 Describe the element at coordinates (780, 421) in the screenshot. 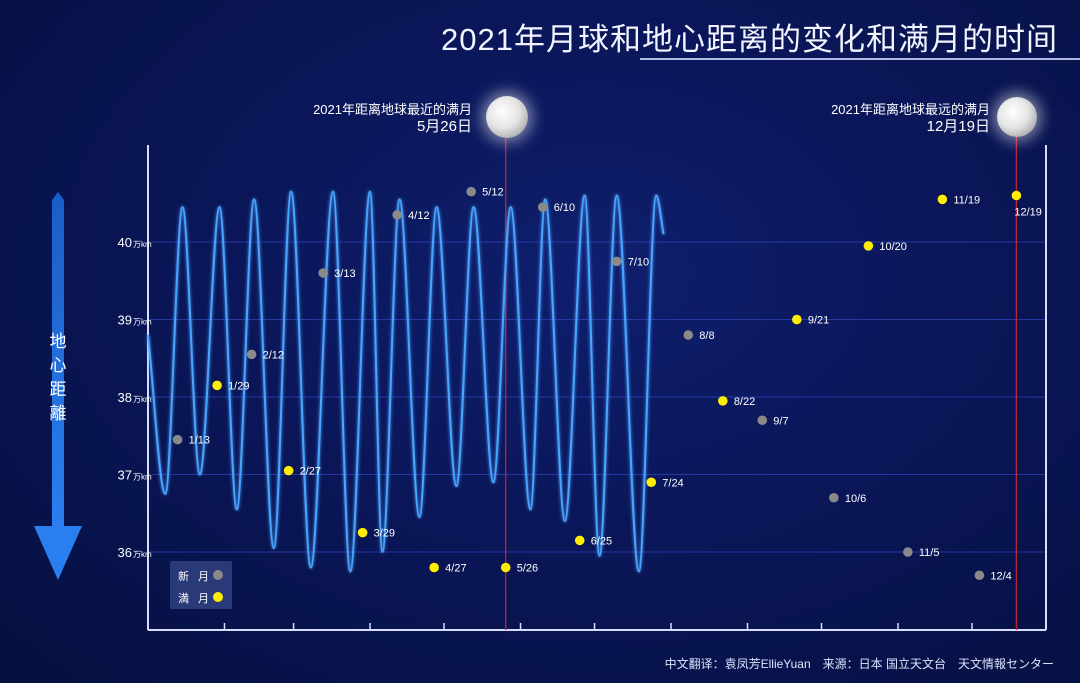

I see `new-moon-label-9-7: 9/7` at that location.